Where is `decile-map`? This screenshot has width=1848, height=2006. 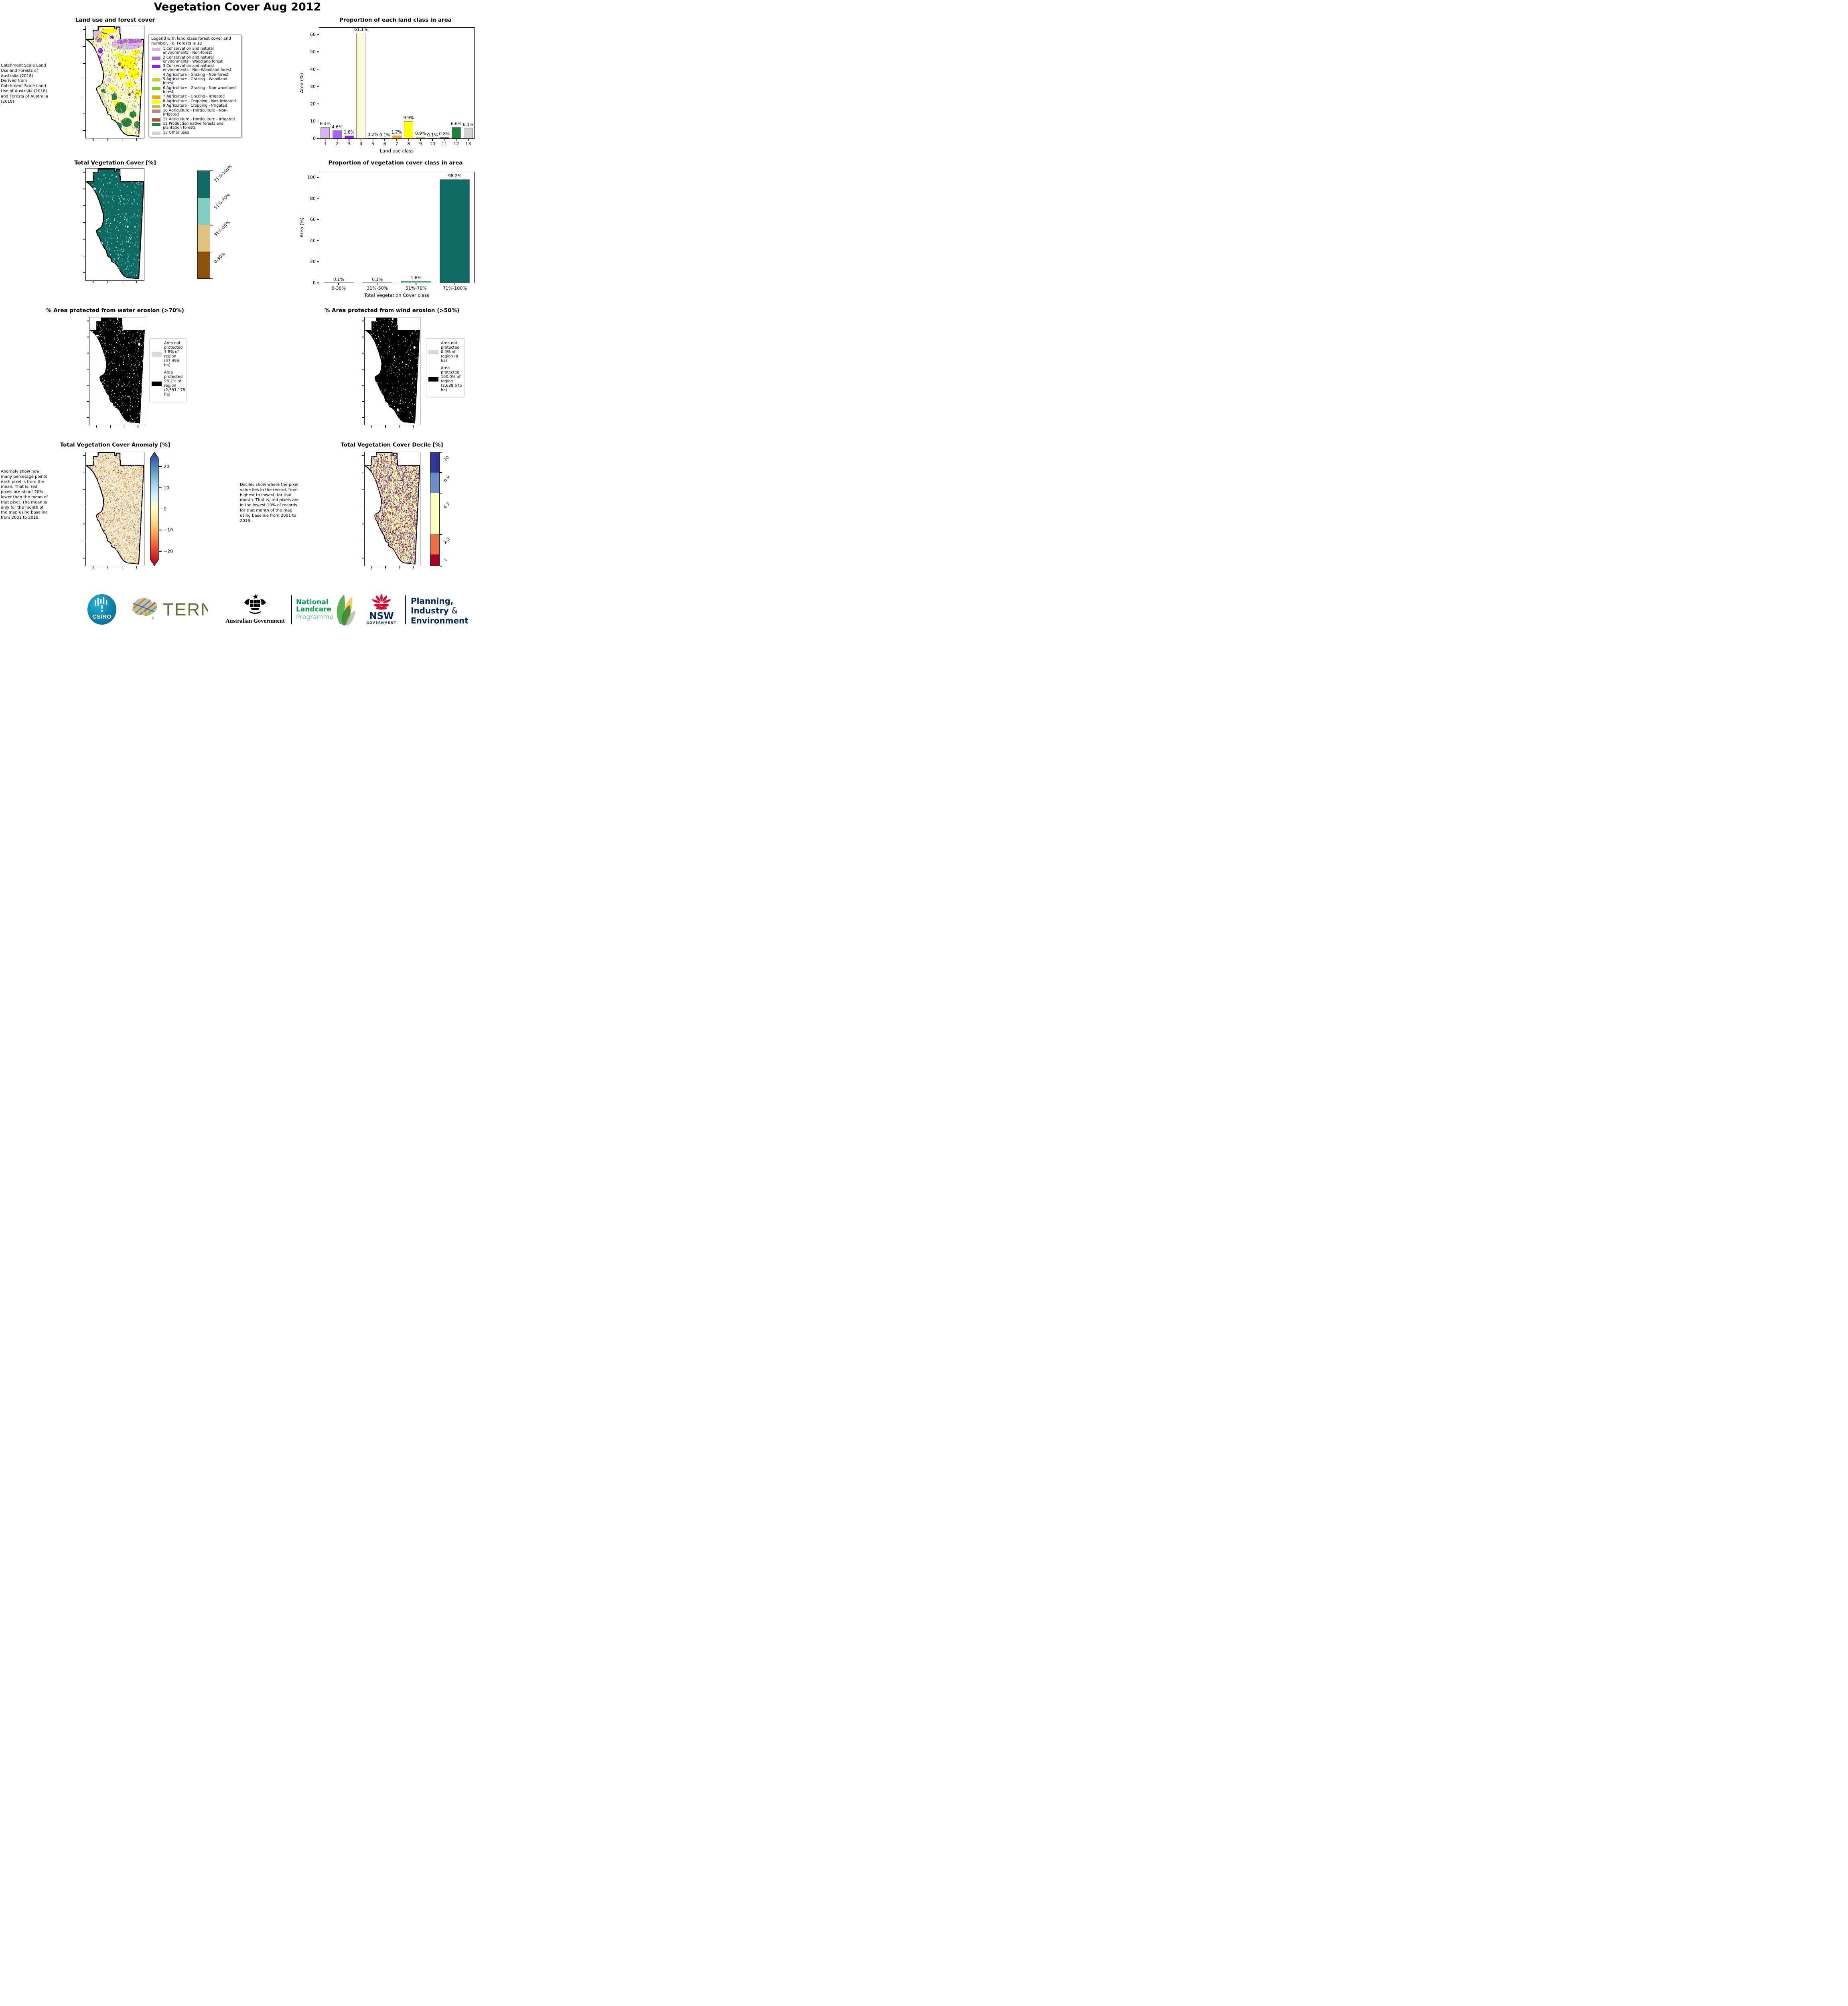
decile-map is located at coordinates (391, 510).